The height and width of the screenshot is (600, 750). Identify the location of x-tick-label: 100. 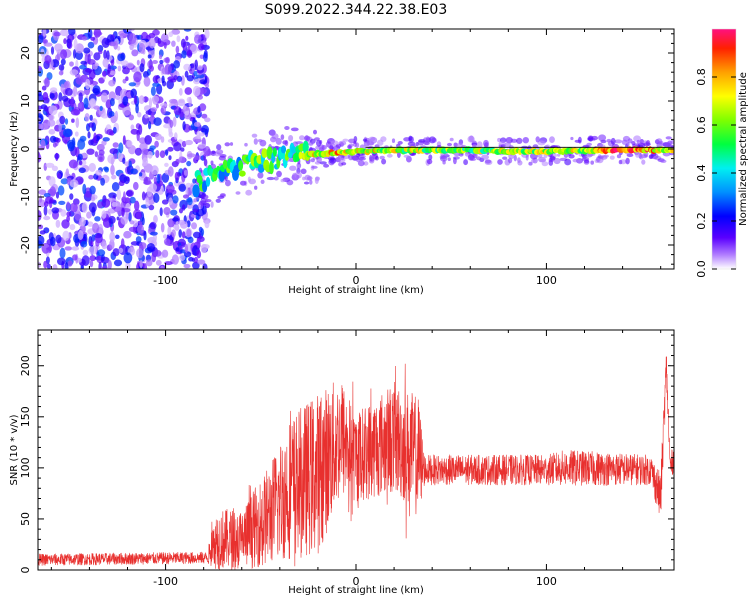
(546, 581).